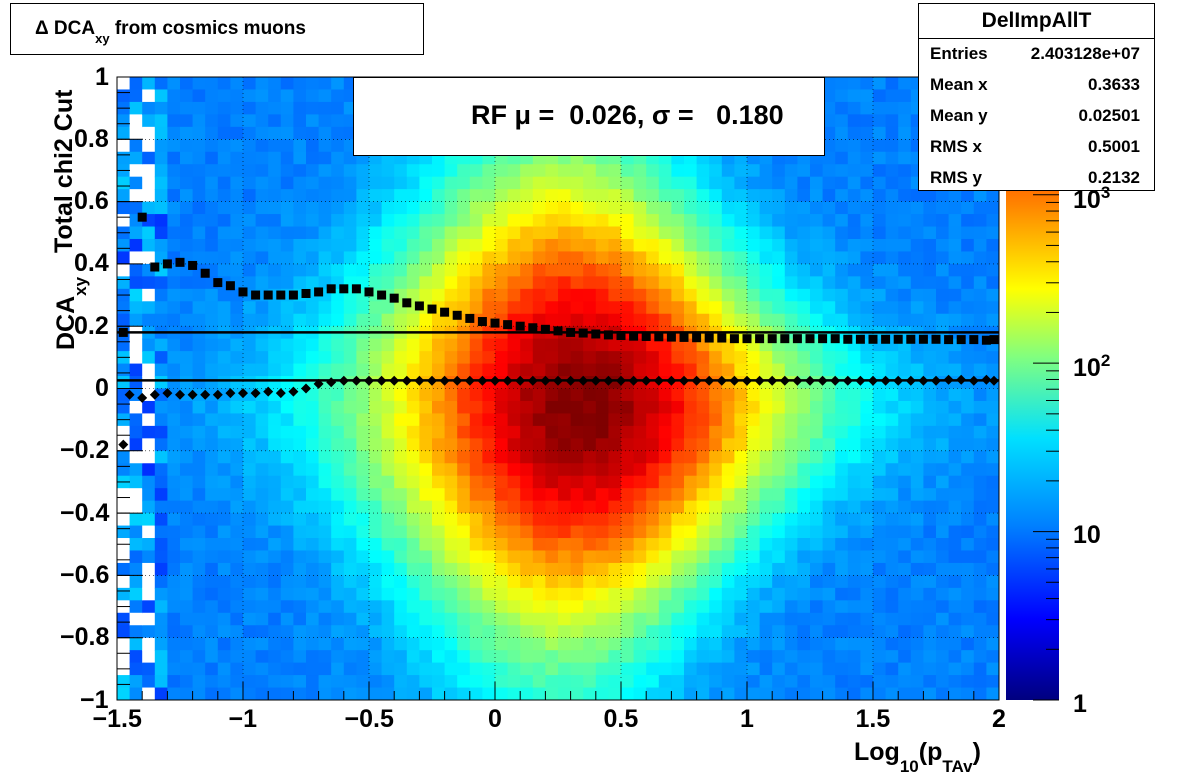  I want to click on data-point-square, so click(986, 340).